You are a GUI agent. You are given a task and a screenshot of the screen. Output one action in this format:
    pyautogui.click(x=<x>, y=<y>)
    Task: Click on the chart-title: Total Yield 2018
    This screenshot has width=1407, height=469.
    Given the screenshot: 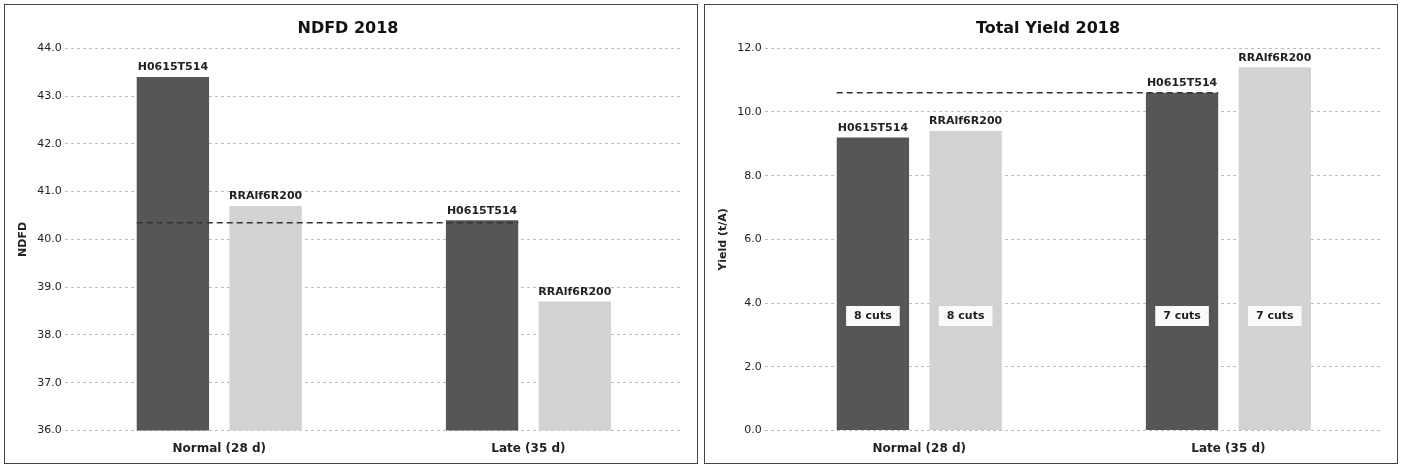 What is the action you would take?
    pyautogui.click(x=1048, y=27)
    